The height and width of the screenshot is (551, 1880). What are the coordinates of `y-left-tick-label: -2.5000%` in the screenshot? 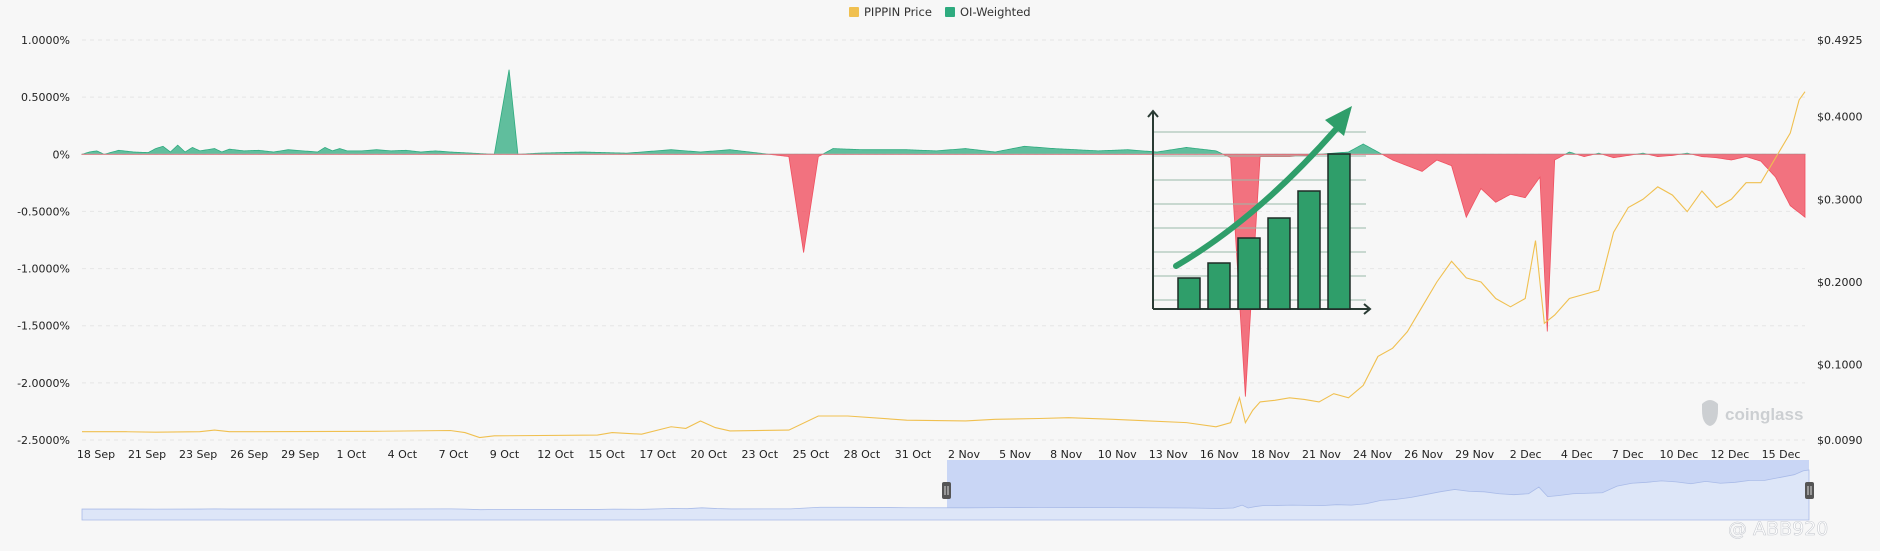 It's located at (43, 440).